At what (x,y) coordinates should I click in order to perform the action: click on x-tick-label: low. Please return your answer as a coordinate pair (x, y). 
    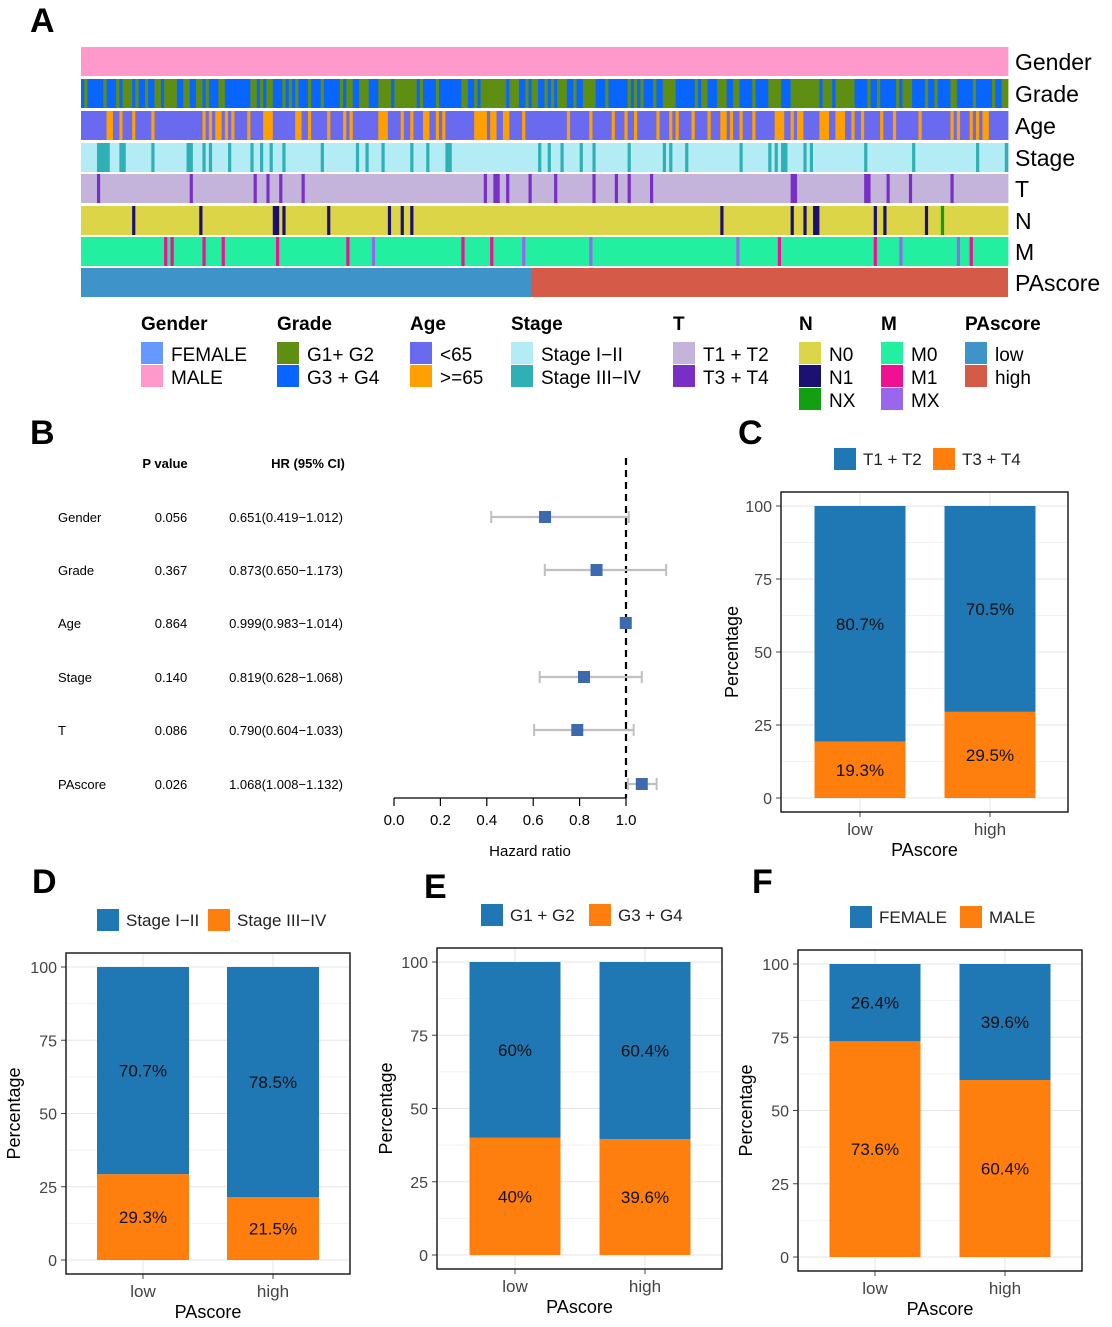
    Looking at the image, I should click on (875, 1288).